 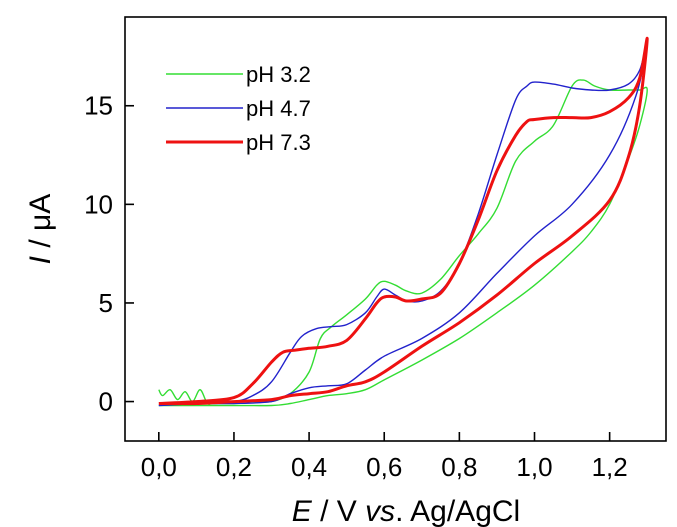 What do you see at coordinates (98, 204) in the screenshot?
I see `y-tick-label: 10` at bounding box center [98, 204].